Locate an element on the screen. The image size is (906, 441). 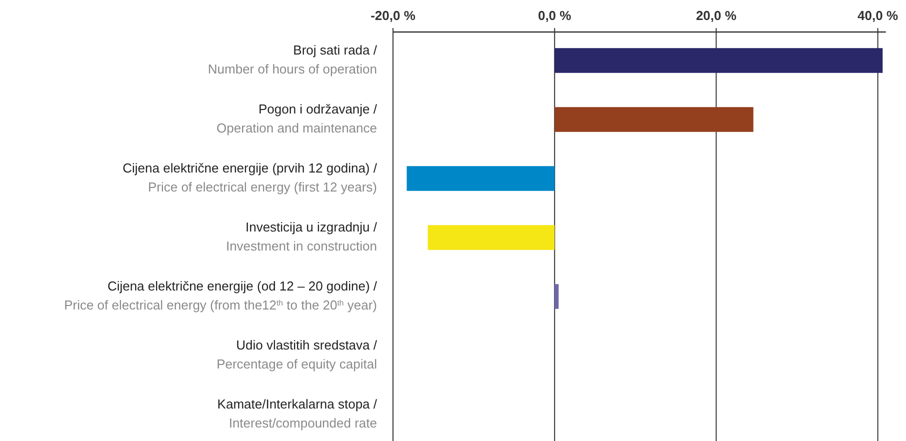
y-tick-label: Udio vlastitih sredstava / Percentage of equity capital is located at coordinates (297, 355).